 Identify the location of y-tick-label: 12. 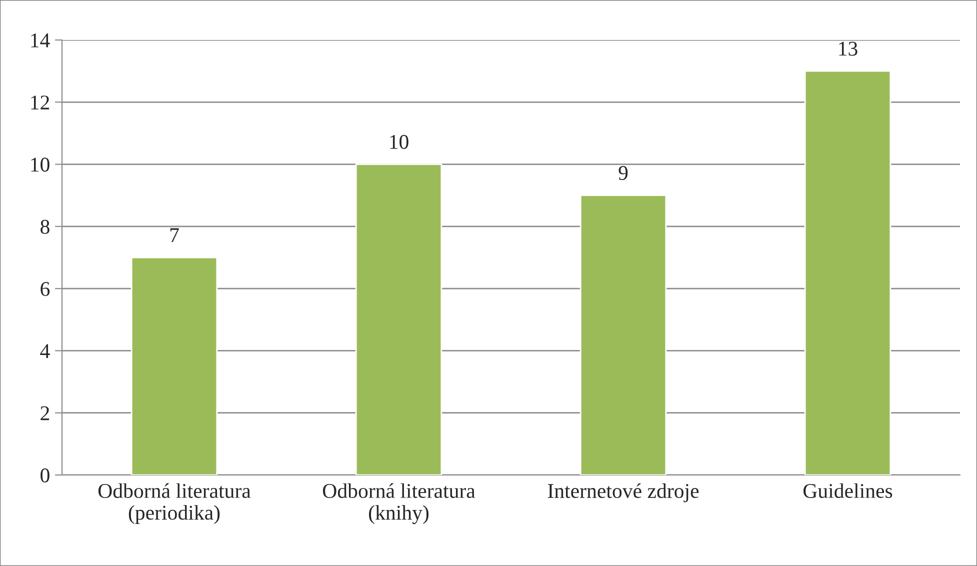
(40, 103).